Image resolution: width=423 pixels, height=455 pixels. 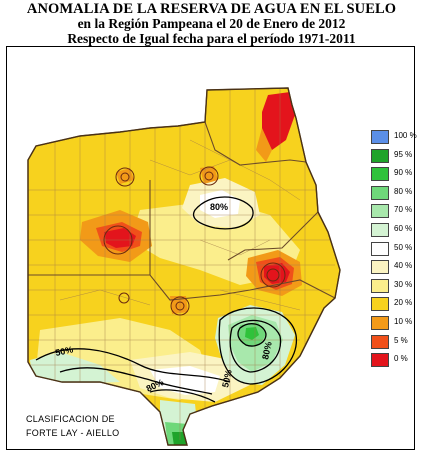 What do you see at coordinates (227, 379) in the screenshot?
I see `contour-label-50-southeast: 50%` at bounding box center [227, 379].